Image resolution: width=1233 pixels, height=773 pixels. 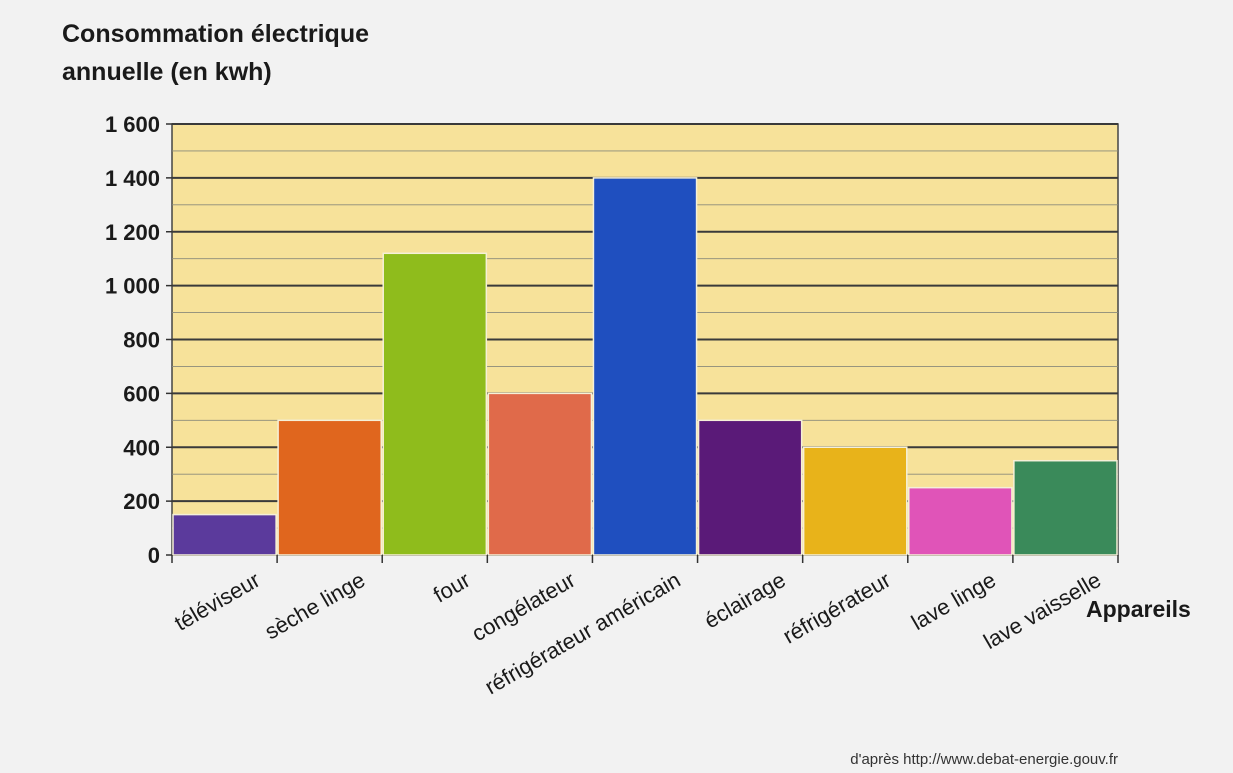 What do you see at coordinates (141, 447) in the screenshot?
I see `y-tick-label: 400` at bounding box center [141, 447].